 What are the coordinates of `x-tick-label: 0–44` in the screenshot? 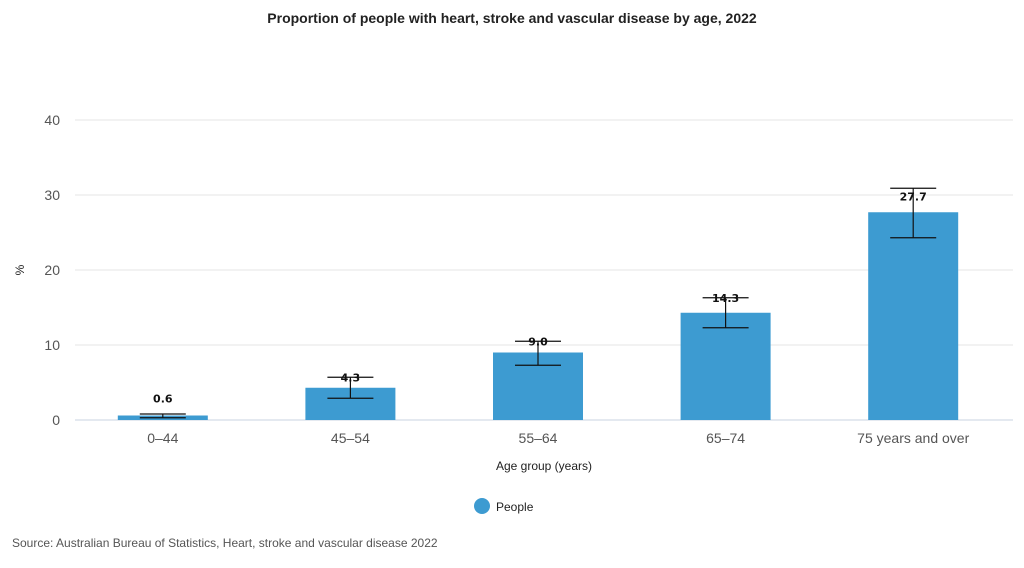 It's located at (162, 438).